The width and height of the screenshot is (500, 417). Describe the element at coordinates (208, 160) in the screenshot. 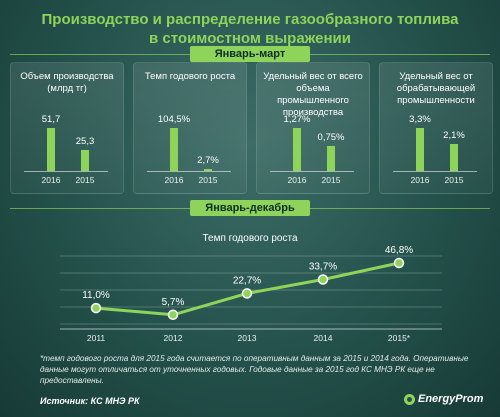

I see `bar-value-label: 2,7%` at that location.